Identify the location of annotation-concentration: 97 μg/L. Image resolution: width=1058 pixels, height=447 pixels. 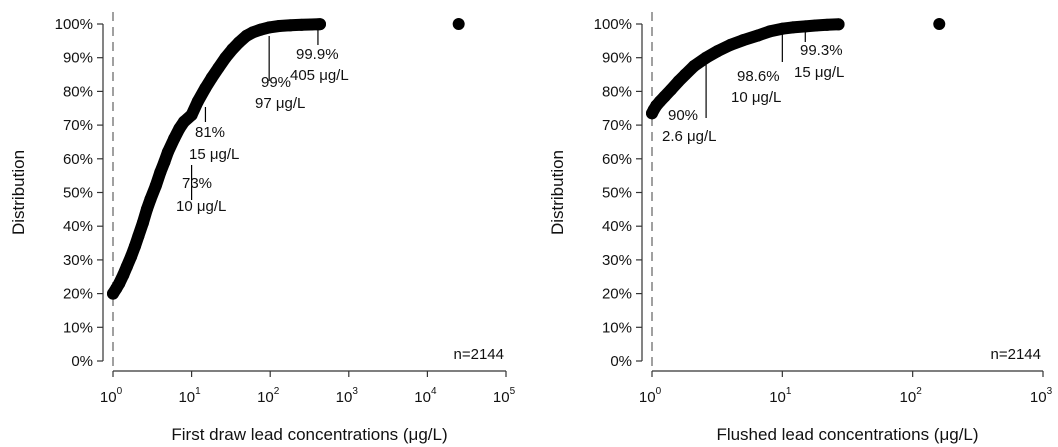
(280, 103).